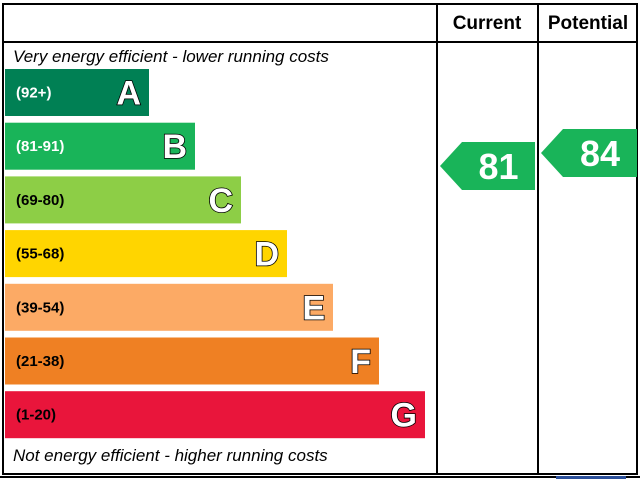  What do you see at coordinates (33, 93) in the screenshot?
I see `band-a-range: (92+)` at bounding box center [33, 93].